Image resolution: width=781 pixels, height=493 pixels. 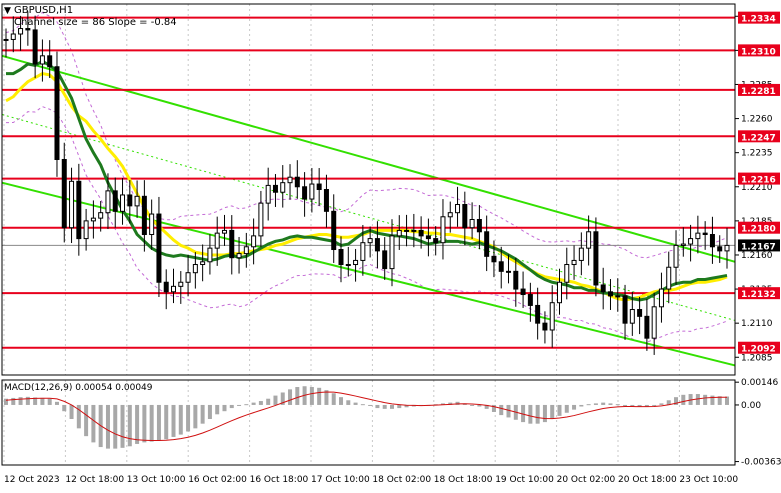 I want to click on y-tick-label: 1.2110, so click(x=757, y=324).